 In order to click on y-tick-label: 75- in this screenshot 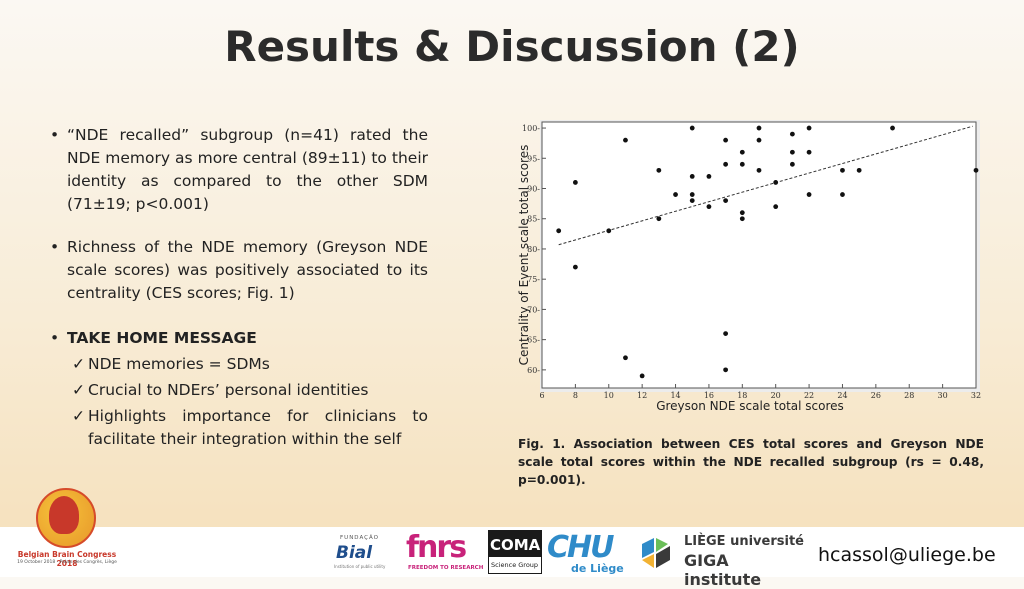, I will do `click(533, 279)`.